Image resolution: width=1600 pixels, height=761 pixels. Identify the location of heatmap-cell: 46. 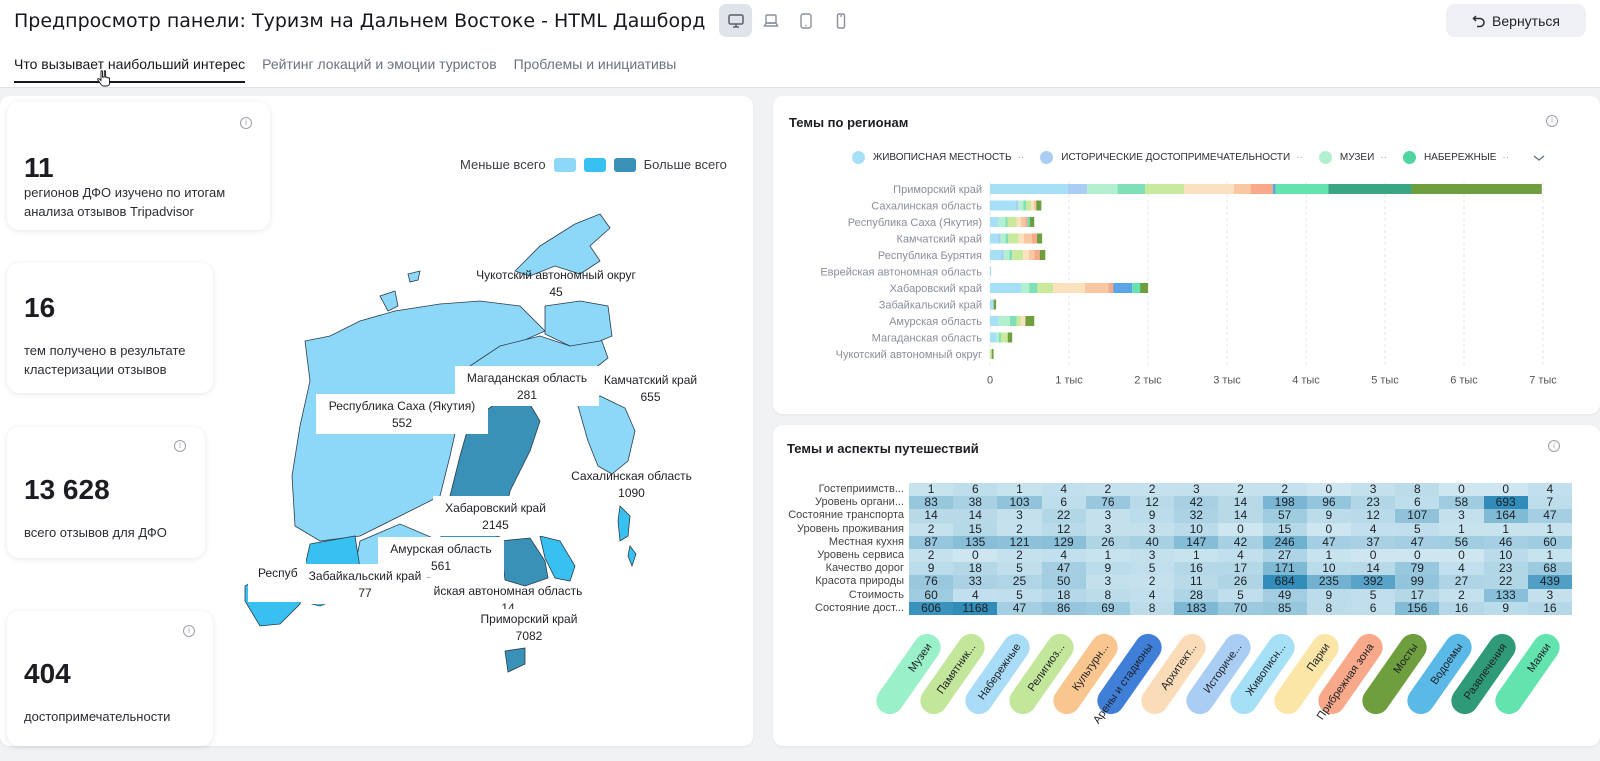
(1505, 542).